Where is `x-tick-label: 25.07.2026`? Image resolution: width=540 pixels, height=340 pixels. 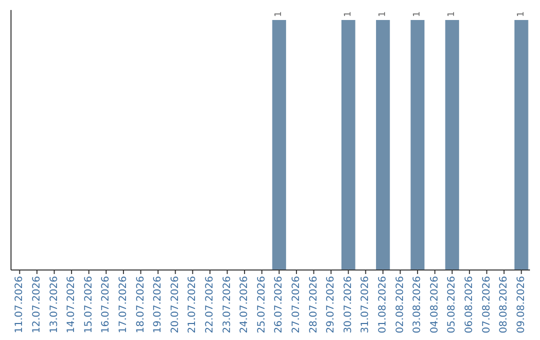
x-tick-label: 25.07.2026 is located at coordinates (262, 305).